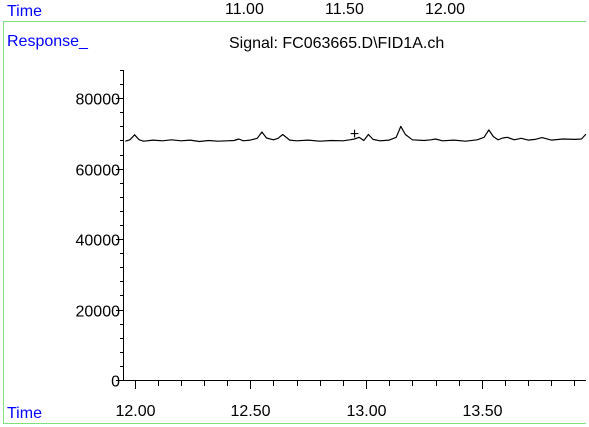 This screenshot has height=427, width=589. What do you see at coordinates (115, 382) in the screenshot?
I see `y-tick-label: 0` at bounding box center [115, 382].